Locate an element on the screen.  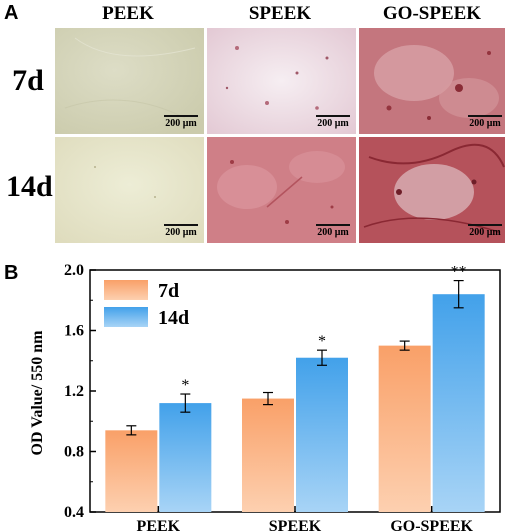
y-axis-label: OD Value/ 550 nm is located at coordinates (37, 393).